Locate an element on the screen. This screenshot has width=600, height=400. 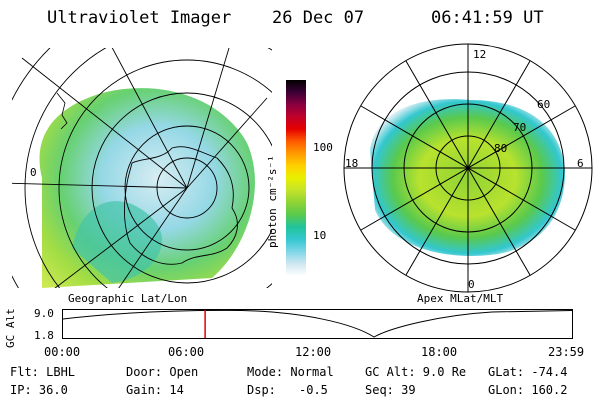
altitude-curve is located at coordinates (317, 323).